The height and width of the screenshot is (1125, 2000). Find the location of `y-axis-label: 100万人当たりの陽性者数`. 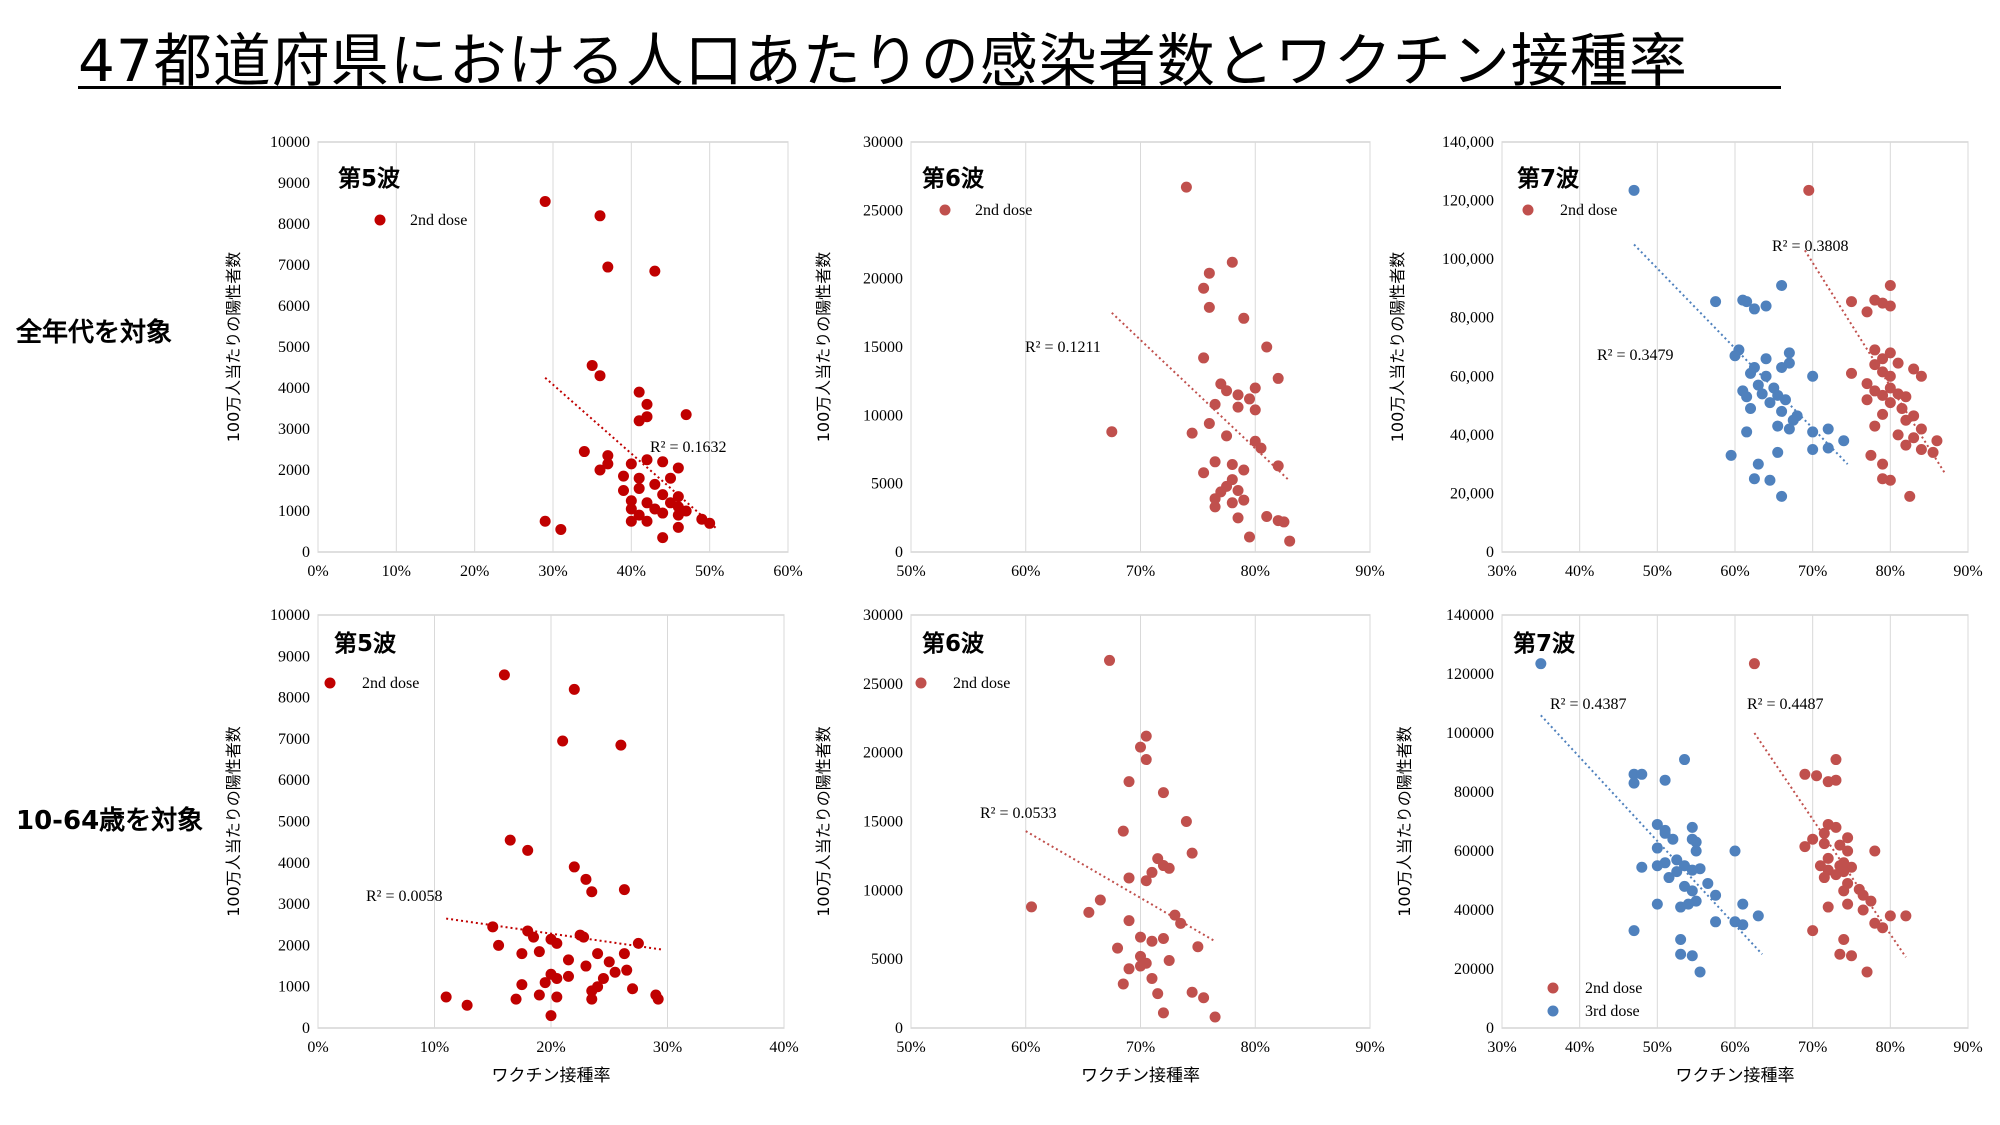

y-axis-label: 100万人当たりの陽性者数 is located at coordinates (1397, 347).